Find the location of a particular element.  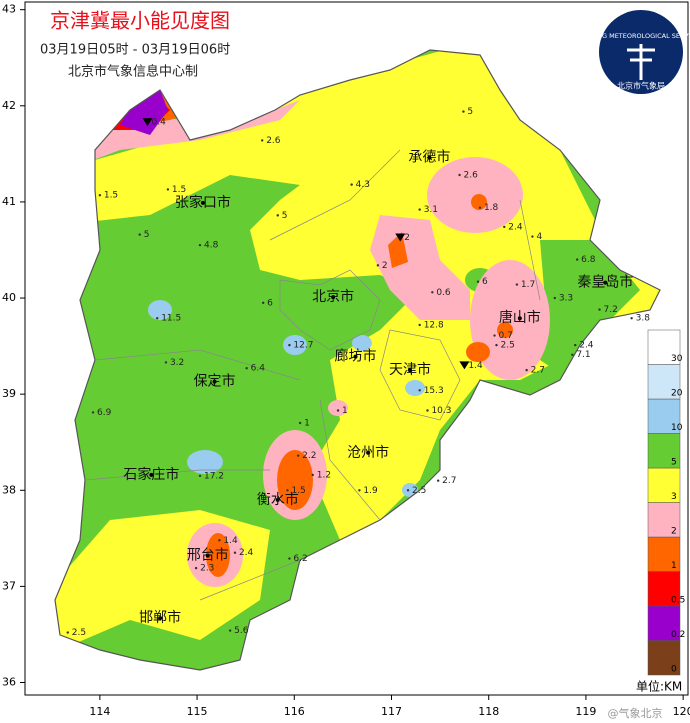

city-name: 沧州市 is located at coordinates (368, 452).